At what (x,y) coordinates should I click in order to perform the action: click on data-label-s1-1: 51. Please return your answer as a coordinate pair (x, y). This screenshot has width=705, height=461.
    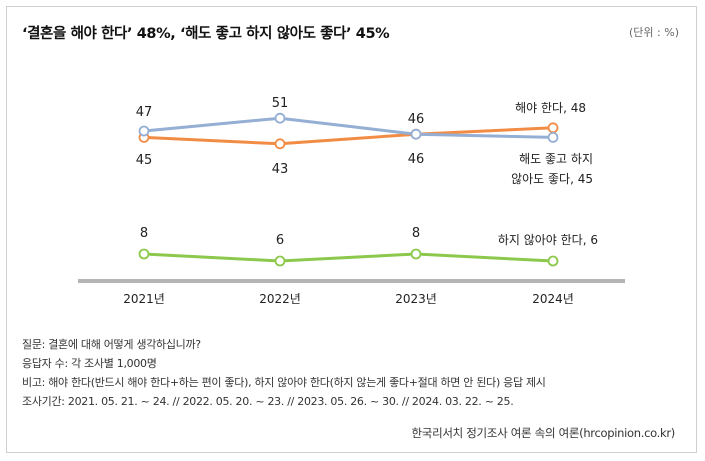
    Looking at the image, I should click on (280, 103).